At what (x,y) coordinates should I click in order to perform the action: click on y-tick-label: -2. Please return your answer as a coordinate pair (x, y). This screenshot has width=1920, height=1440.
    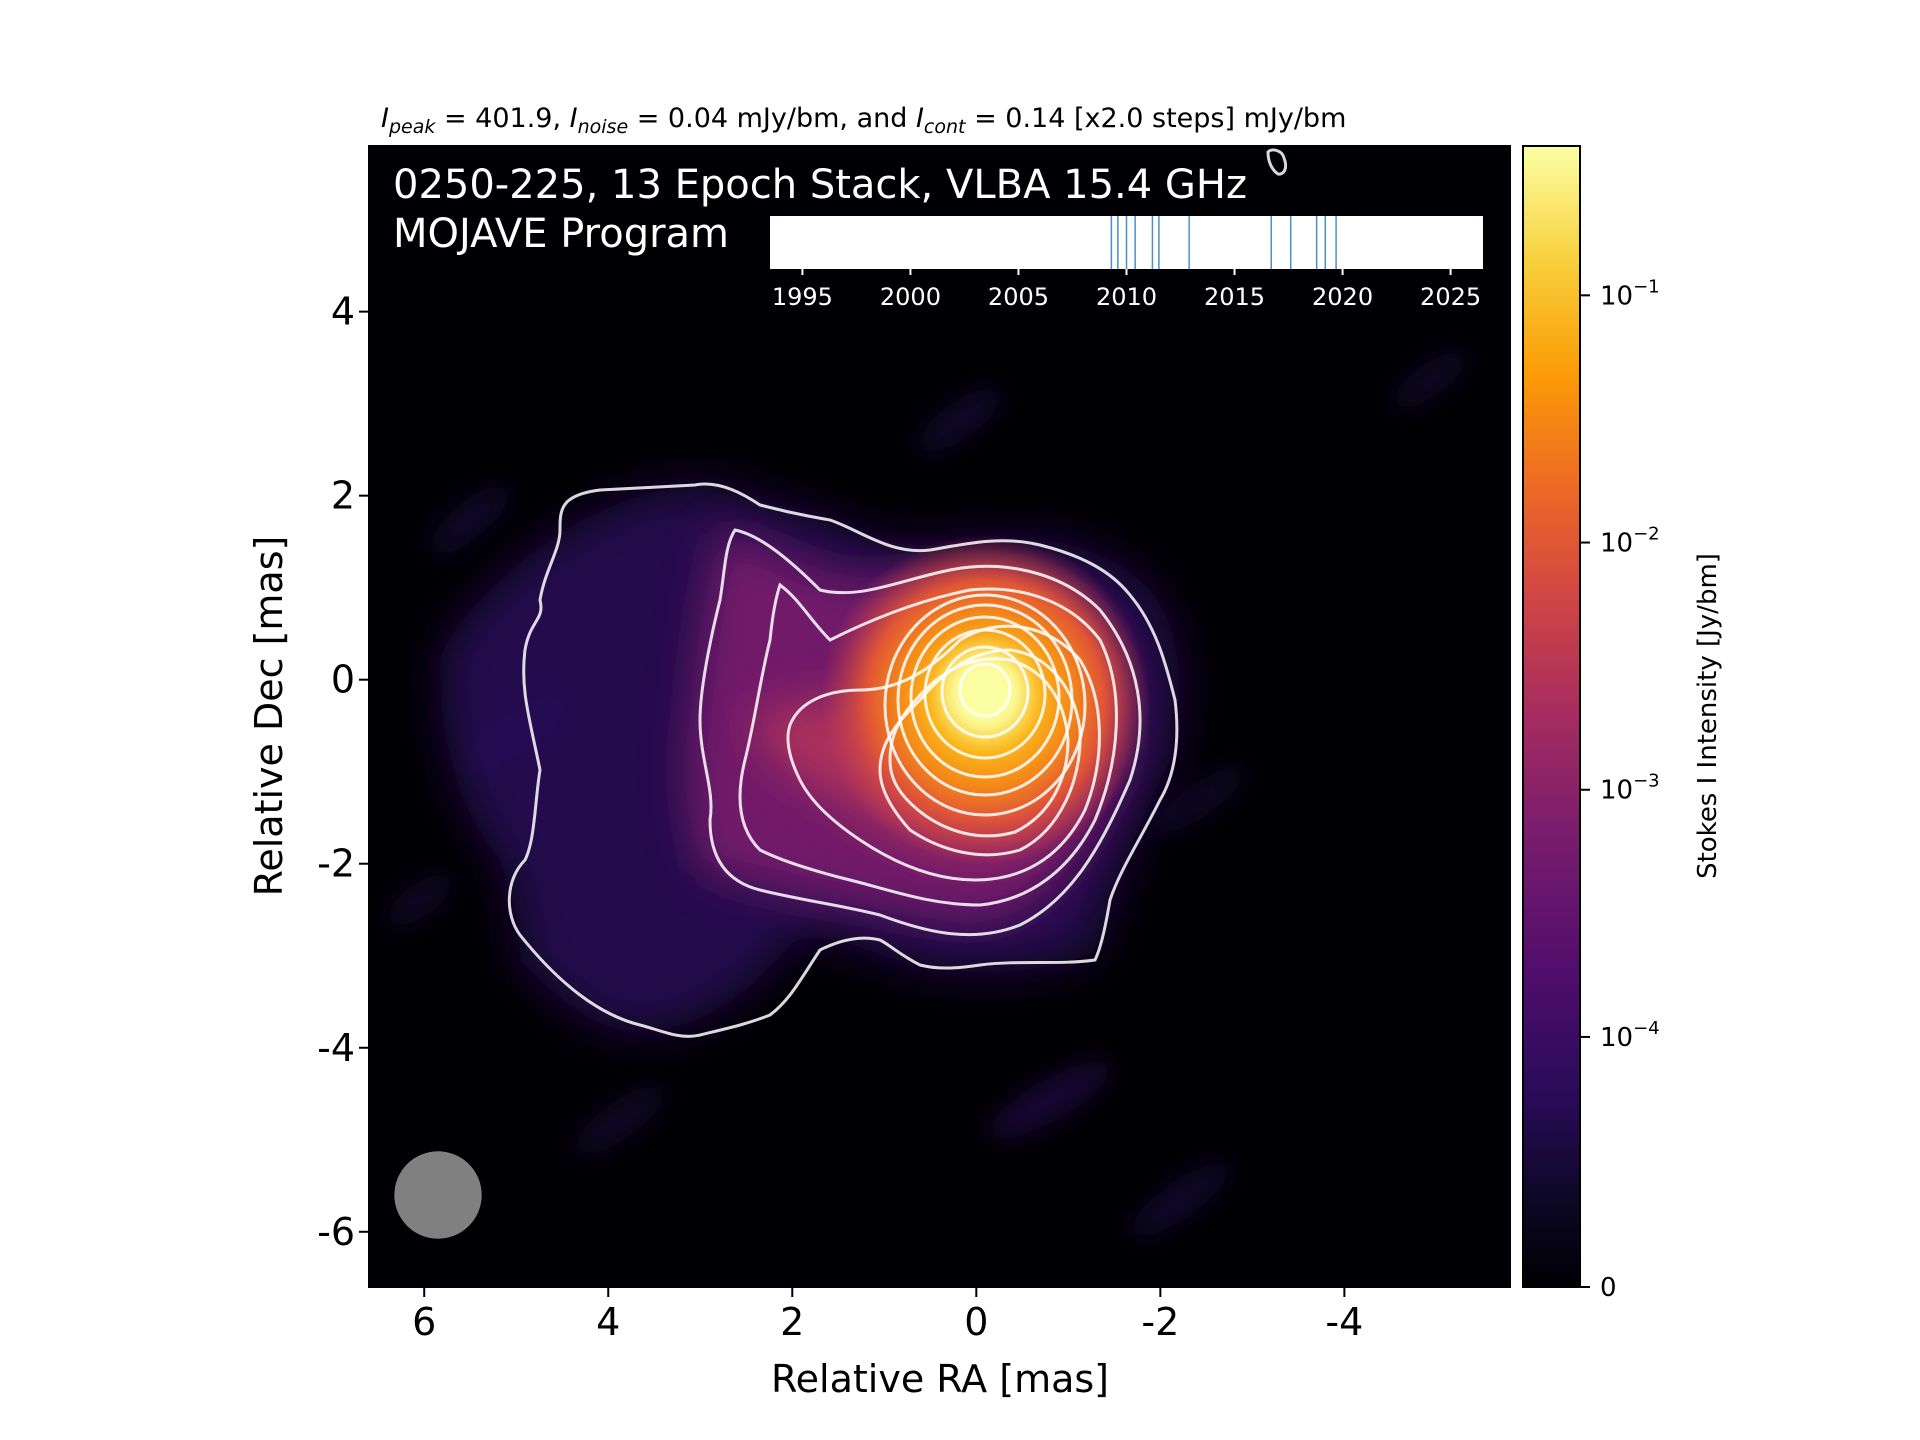
    Looking at the image, I should click on (336, 864).